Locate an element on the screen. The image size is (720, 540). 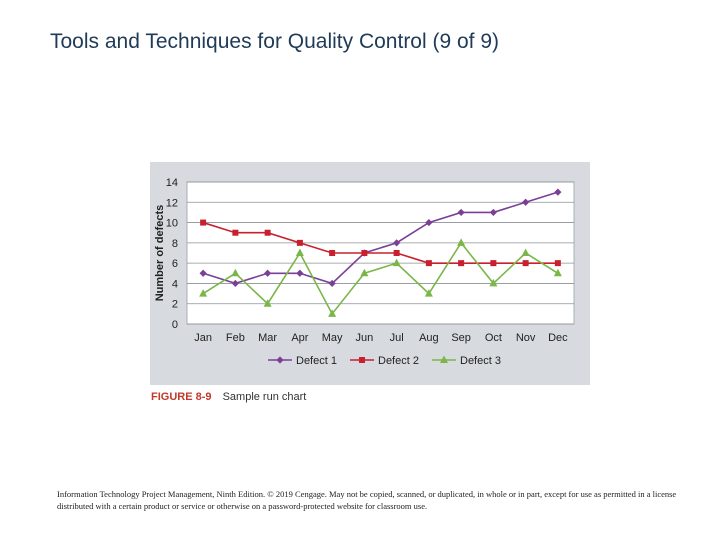
x-tick-label: Jun is located at coordinates (365, 338).